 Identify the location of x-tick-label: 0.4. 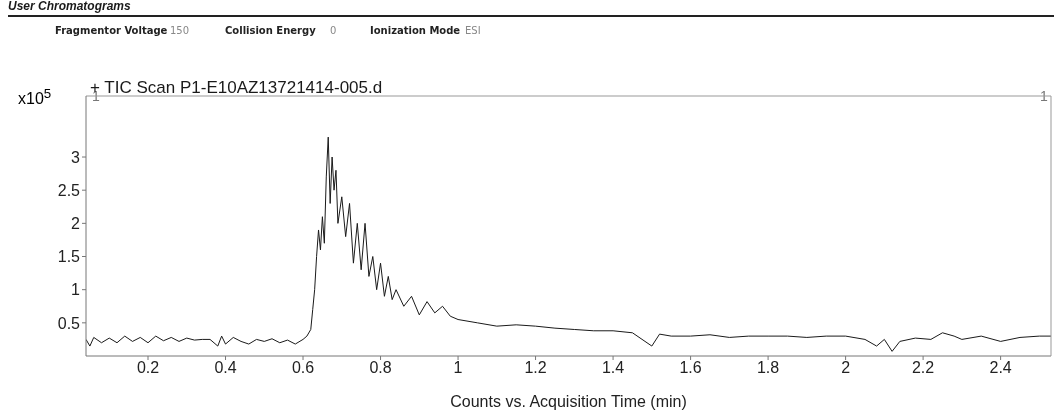
(225, 368).